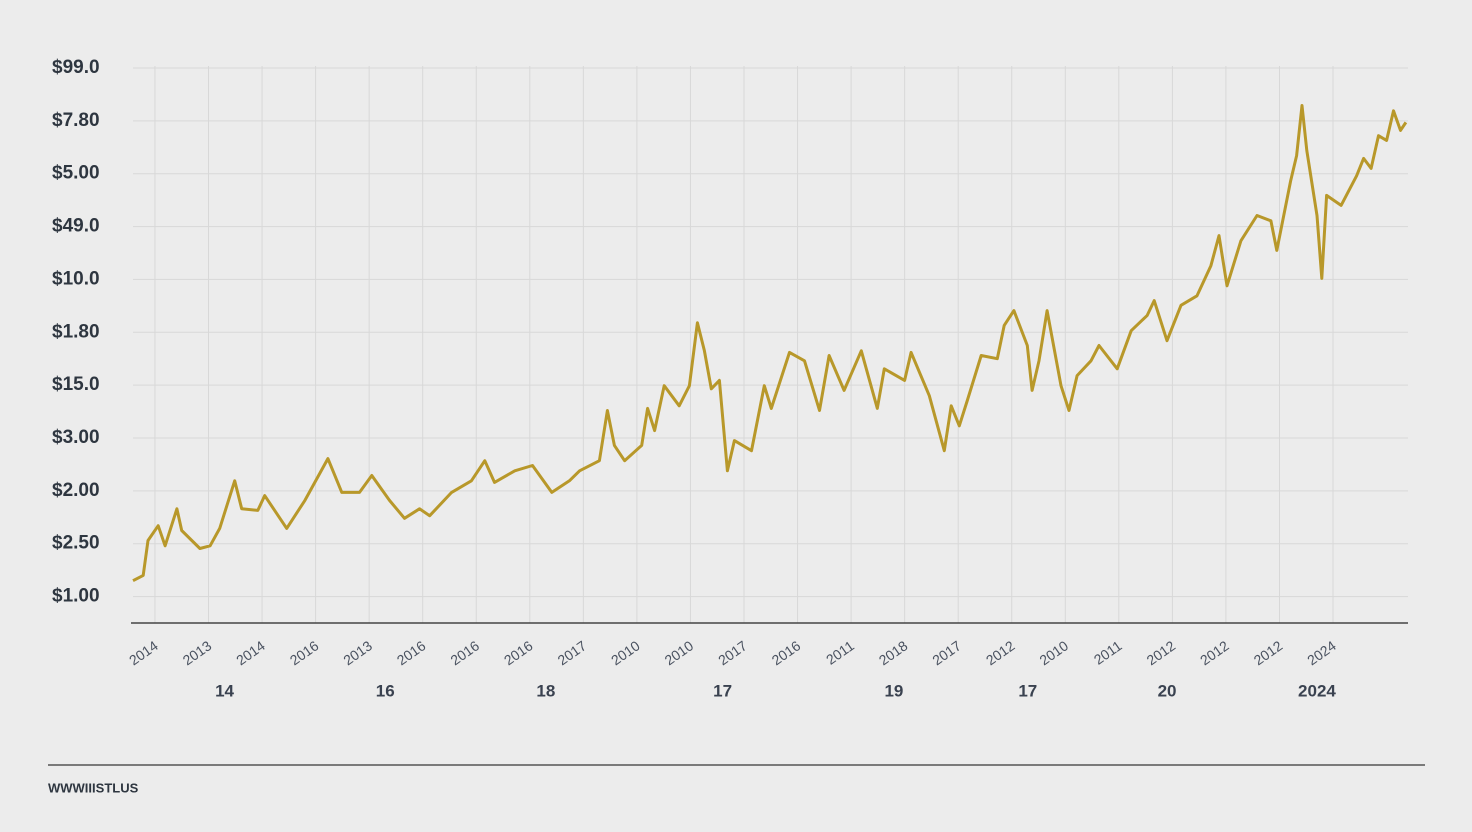 This screenshot has height=832, width=1472. I want to click on y-tick-label: $5.00, so click(76, 173).